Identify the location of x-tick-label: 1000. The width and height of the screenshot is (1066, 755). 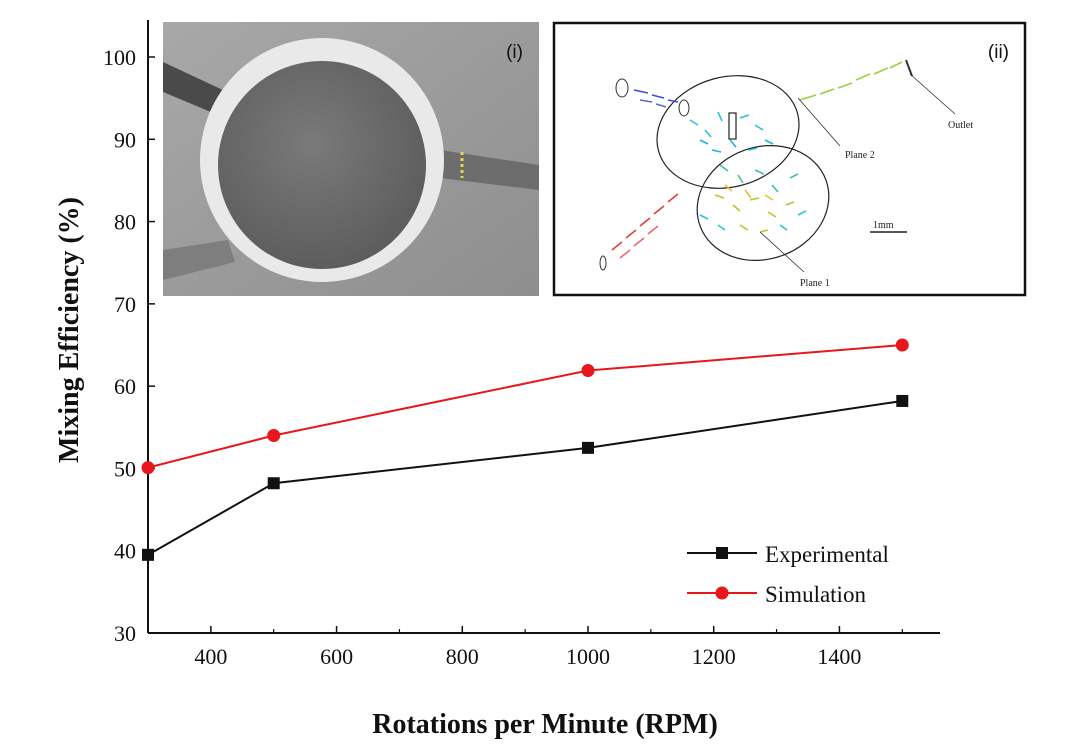
(588, 656).